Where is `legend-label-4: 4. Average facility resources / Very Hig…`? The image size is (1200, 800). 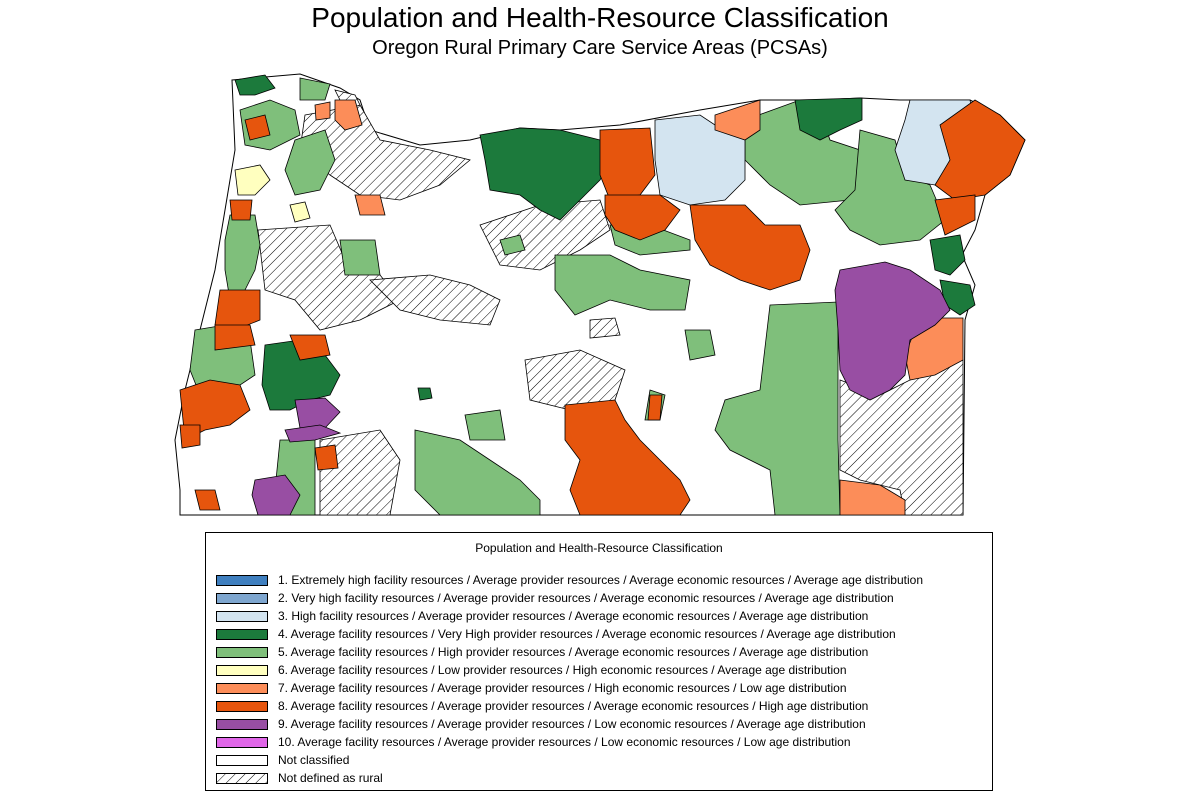 legend-label-4: 4. Average facility resources / Very Hig… is located at coordinates (587, 634).